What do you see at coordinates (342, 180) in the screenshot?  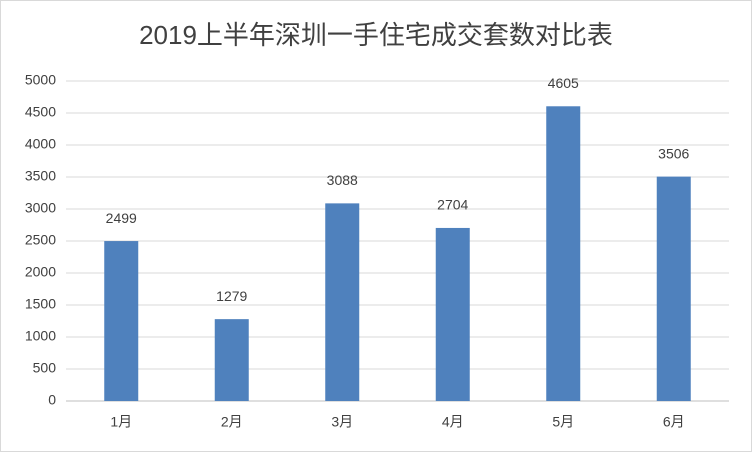 I see `data-label: 3088` at bounding box center [342, 180].